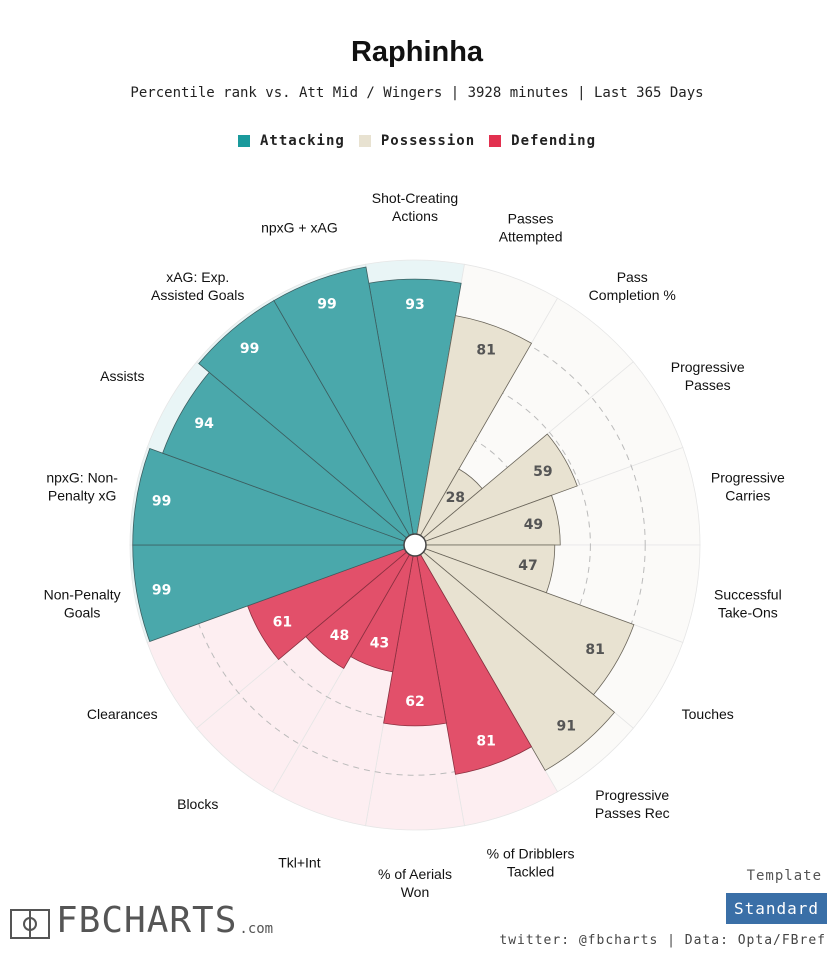 This screenshot has height=956, width=834. I want to click on value-label-12: 61, so click(282, 623).